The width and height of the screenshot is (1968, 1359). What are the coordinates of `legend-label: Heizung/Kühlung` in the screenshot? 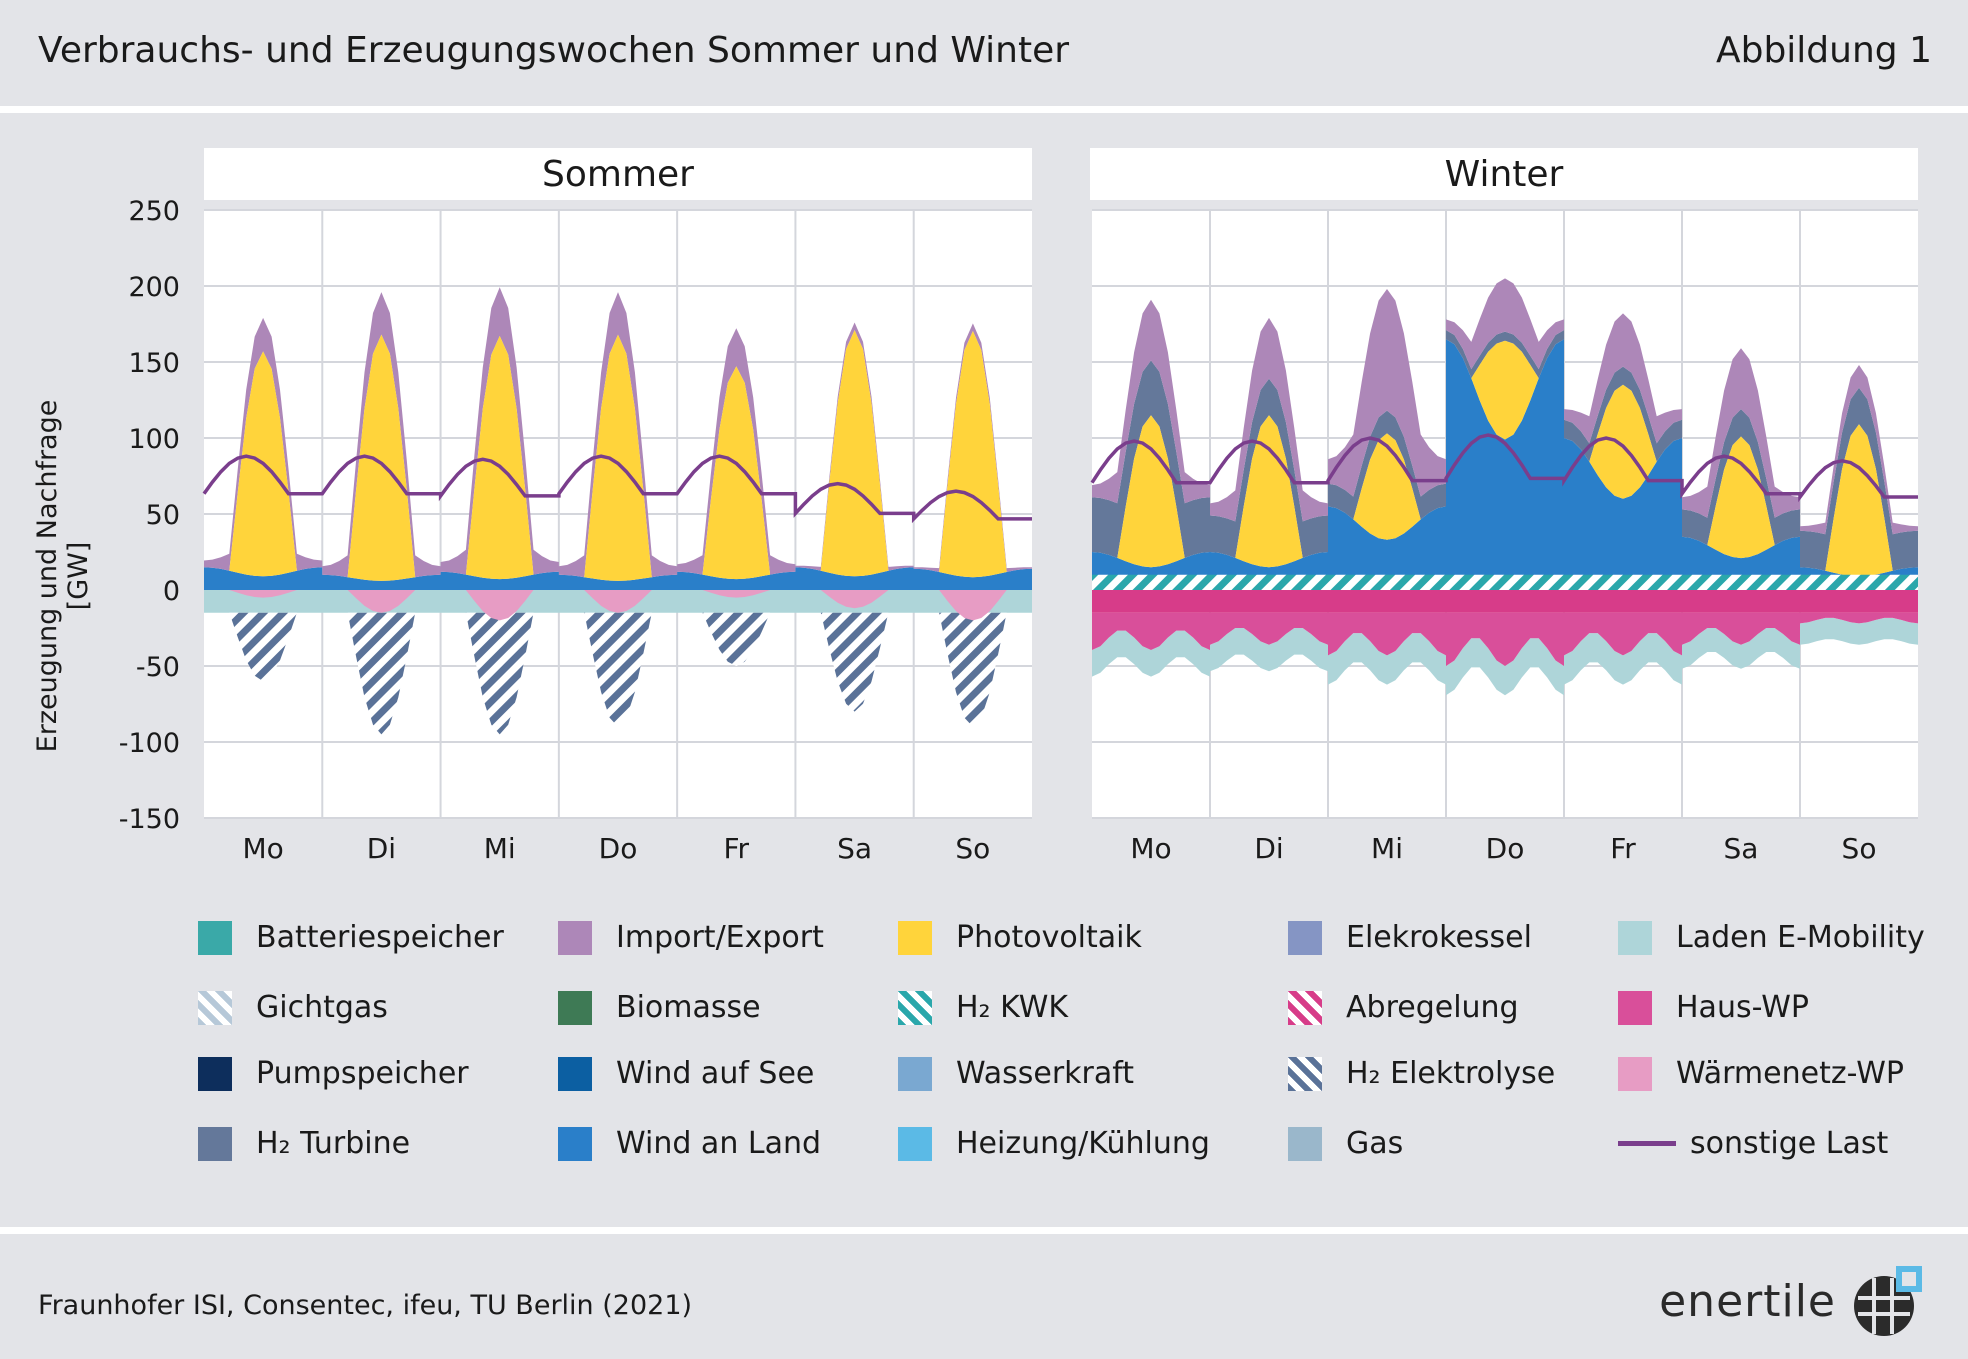 It's located at (1083, 1143).